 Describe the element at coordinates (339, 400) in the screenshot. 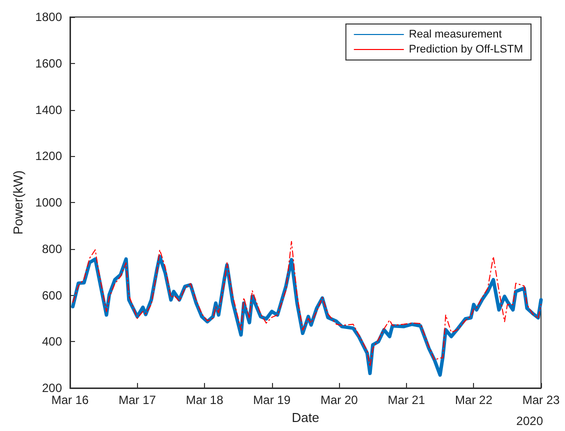

I see `x-tick-label: Mar 20` at that location.